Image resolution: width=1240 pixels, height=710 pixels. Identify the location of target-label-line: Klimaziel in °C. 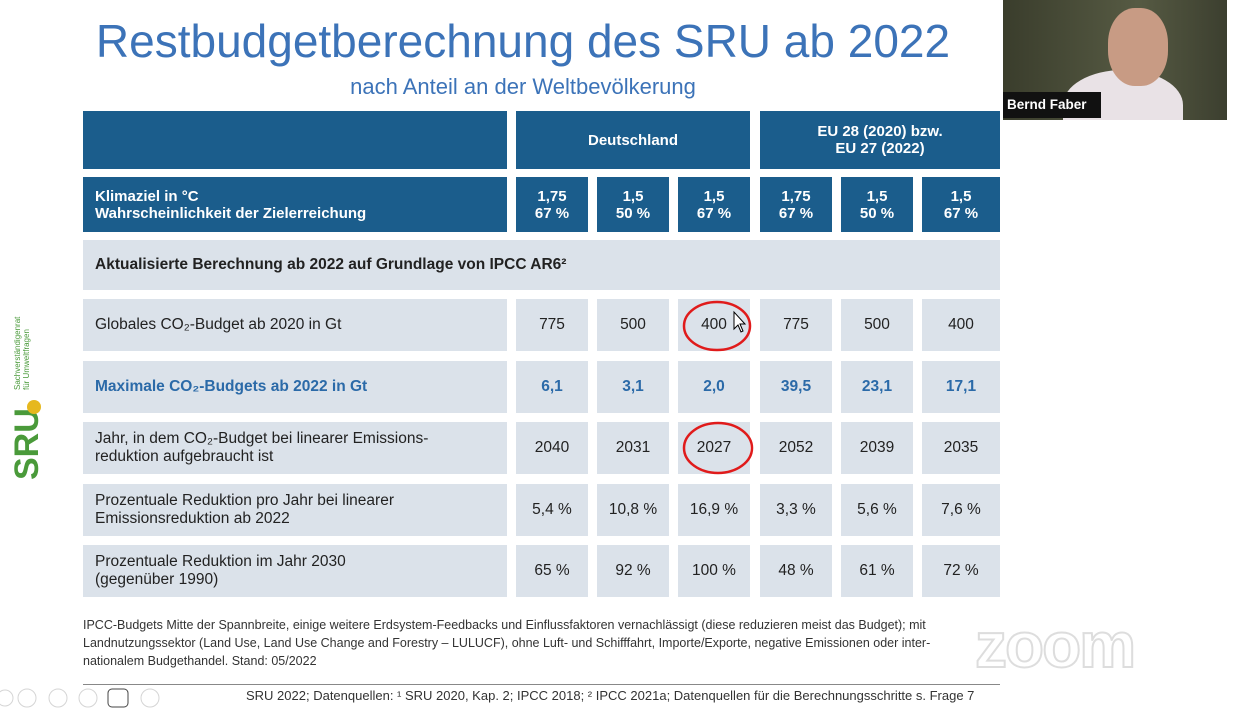
(147, 196).